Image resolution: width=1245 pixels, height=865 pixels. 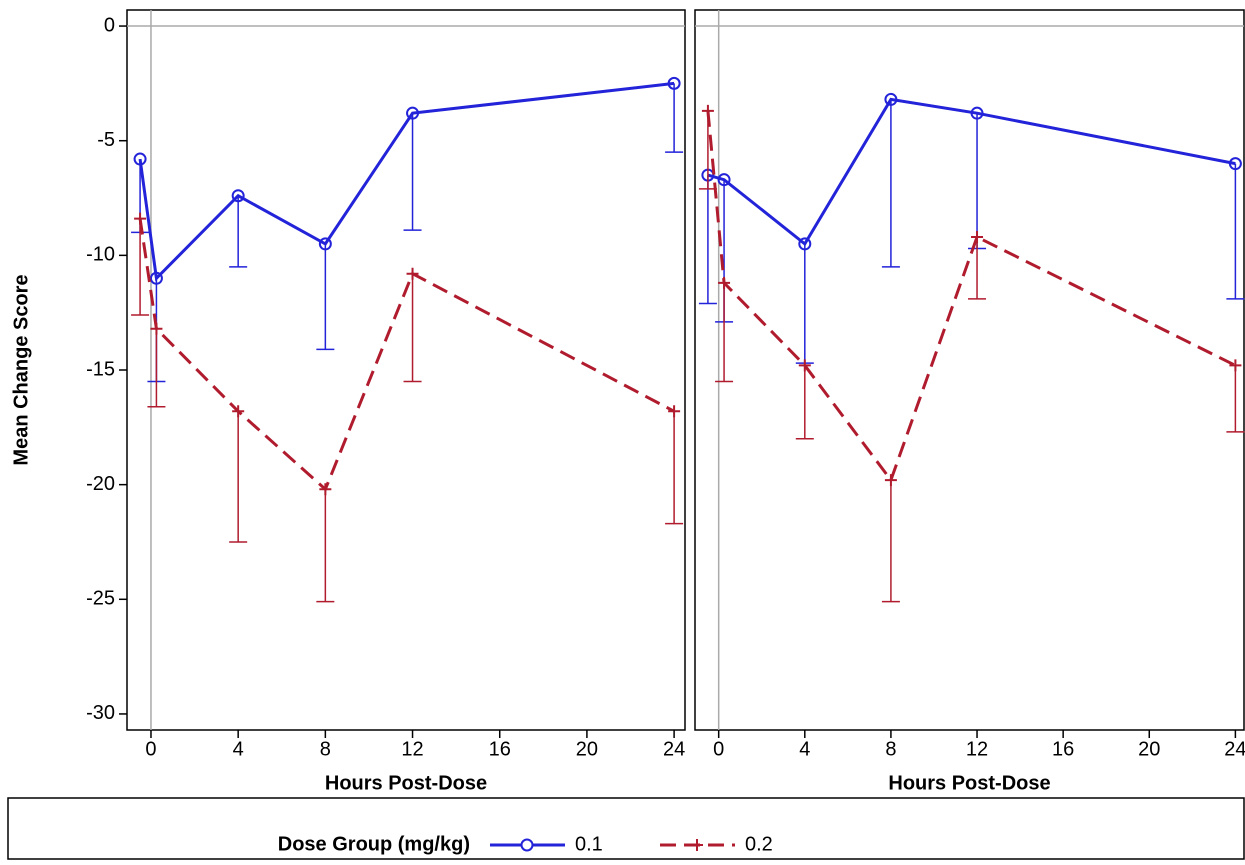 What do you see at coordinates (374, 844) in the screenshot?
I see `legend-title: Dose Group (mg/kg)` at bounding box center [374, 844].